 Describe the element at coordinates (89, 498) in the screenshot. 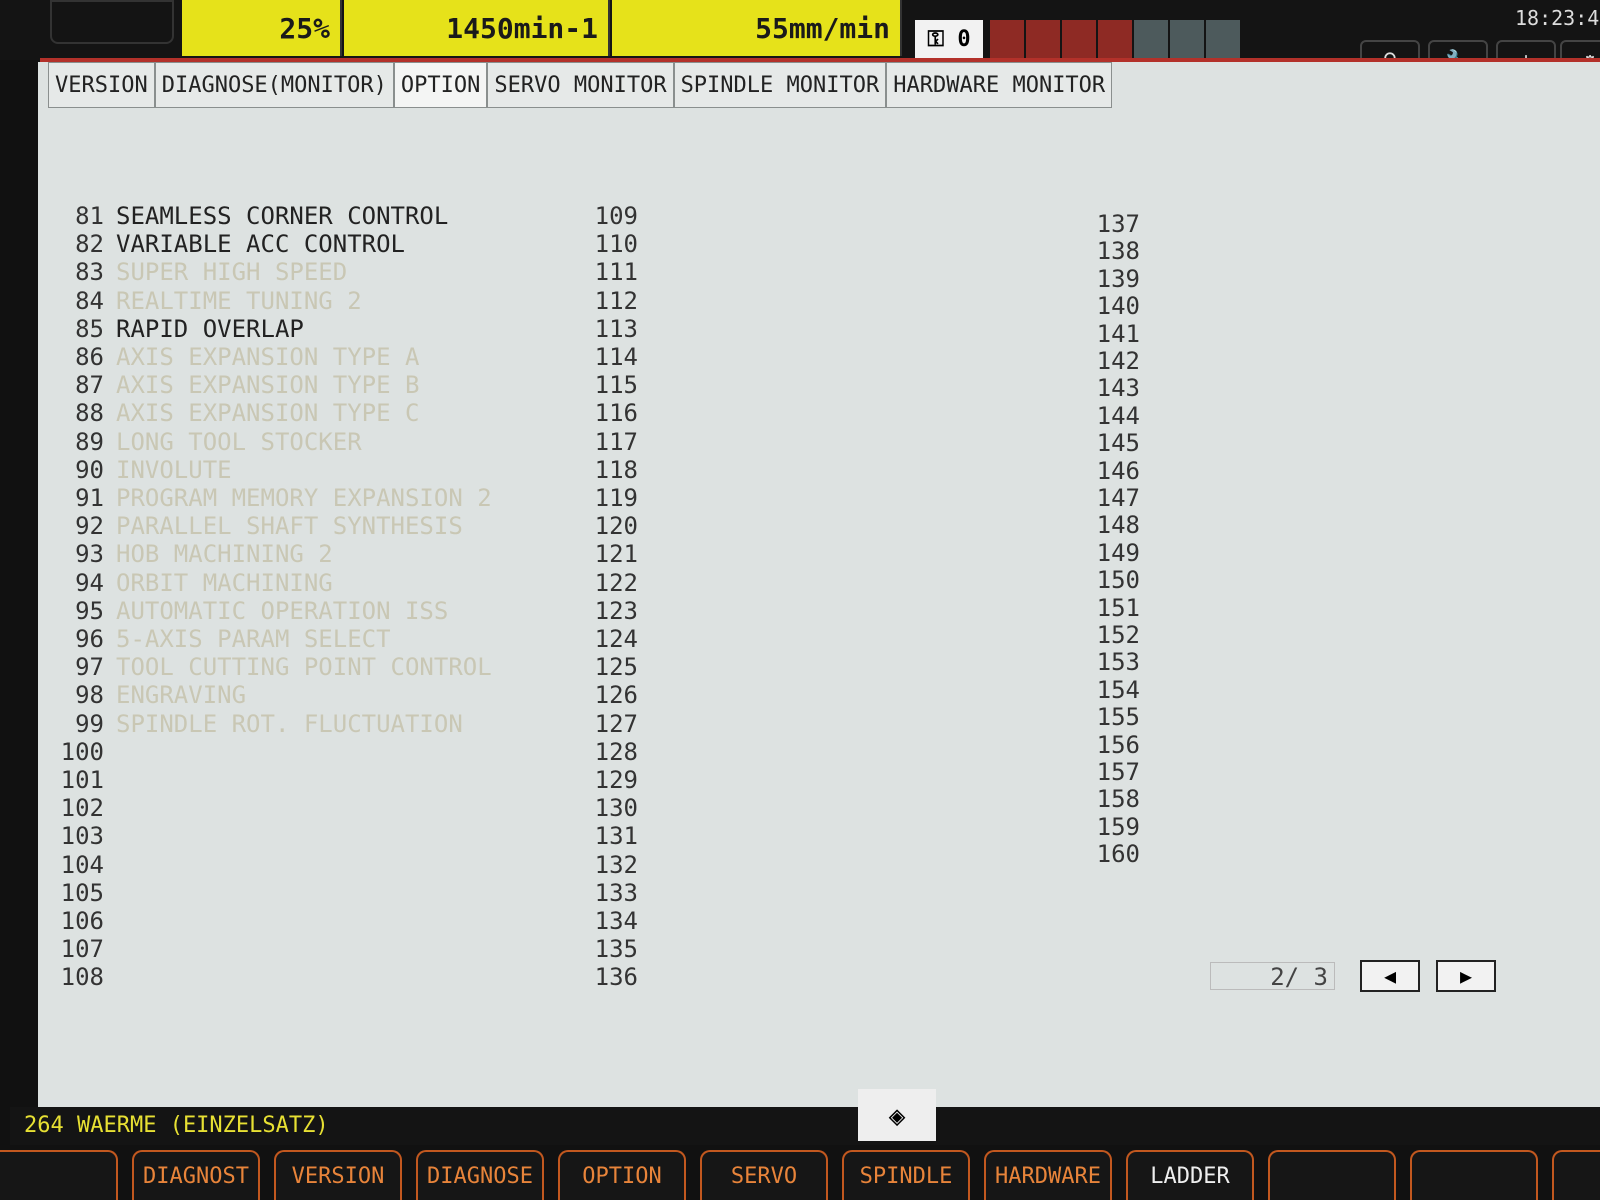

I see `option-number: 91` at that location.